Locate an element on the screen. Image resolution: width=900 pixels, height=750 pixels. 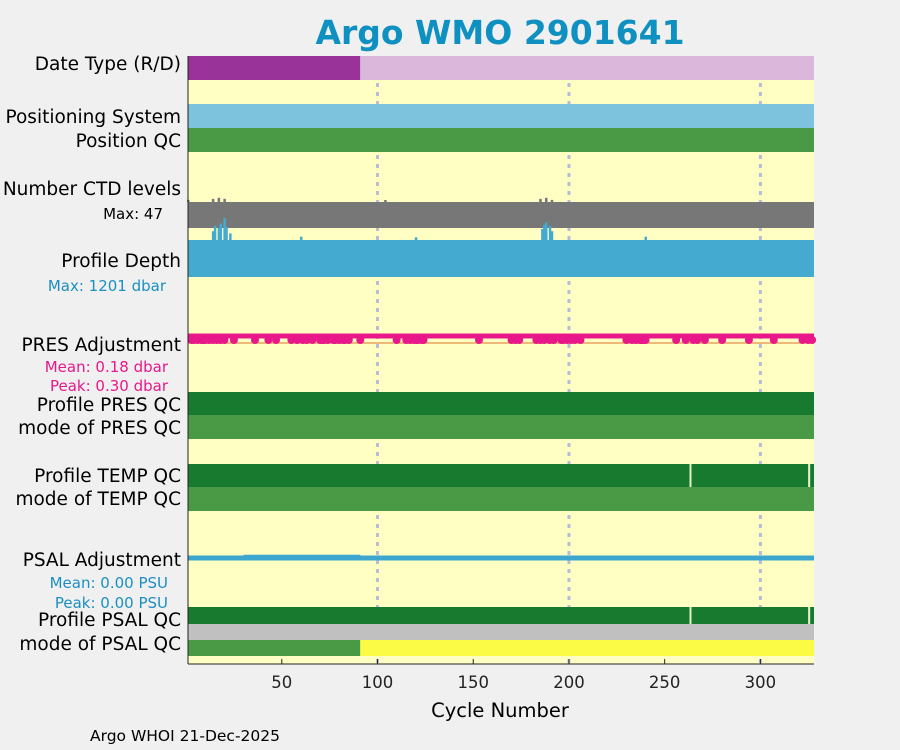
label-ctd-levels: Number CTD levels is located at coordinates (92, 189).